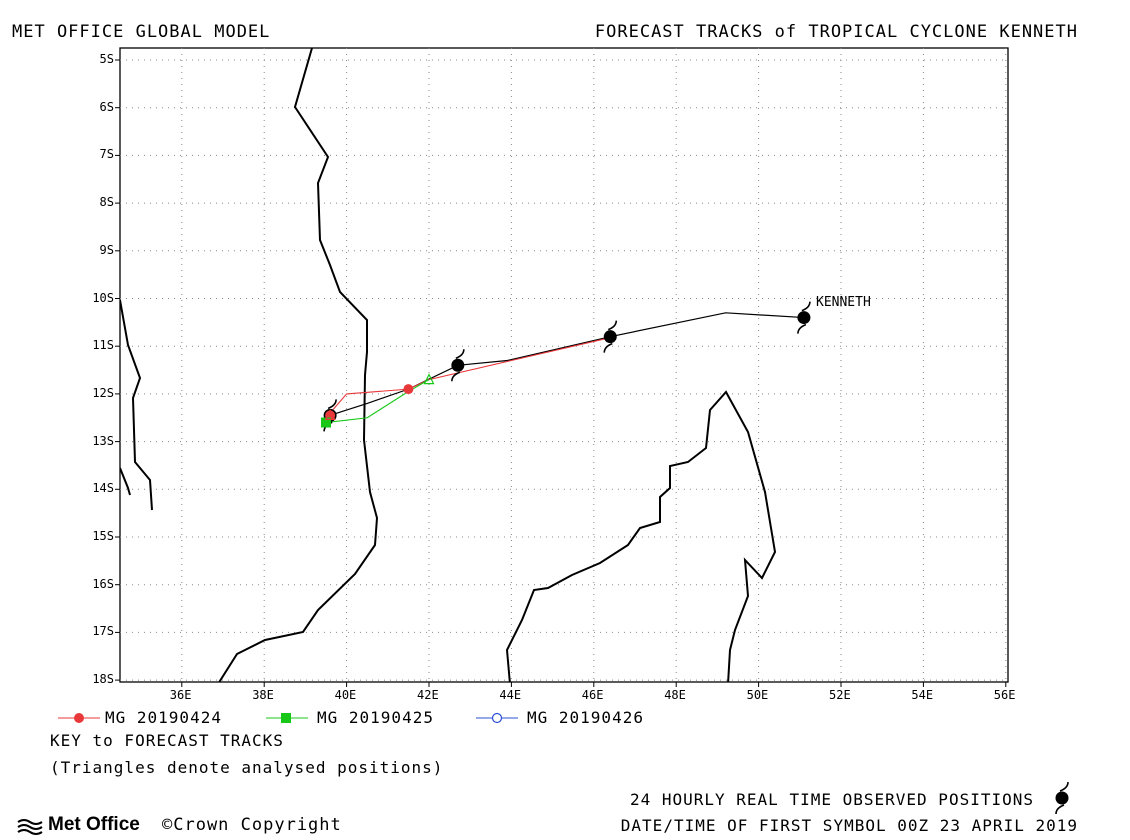 The width and height of the screenshot is (1130, 840). I want to click on run1-forecast-point, so click(408, 389).